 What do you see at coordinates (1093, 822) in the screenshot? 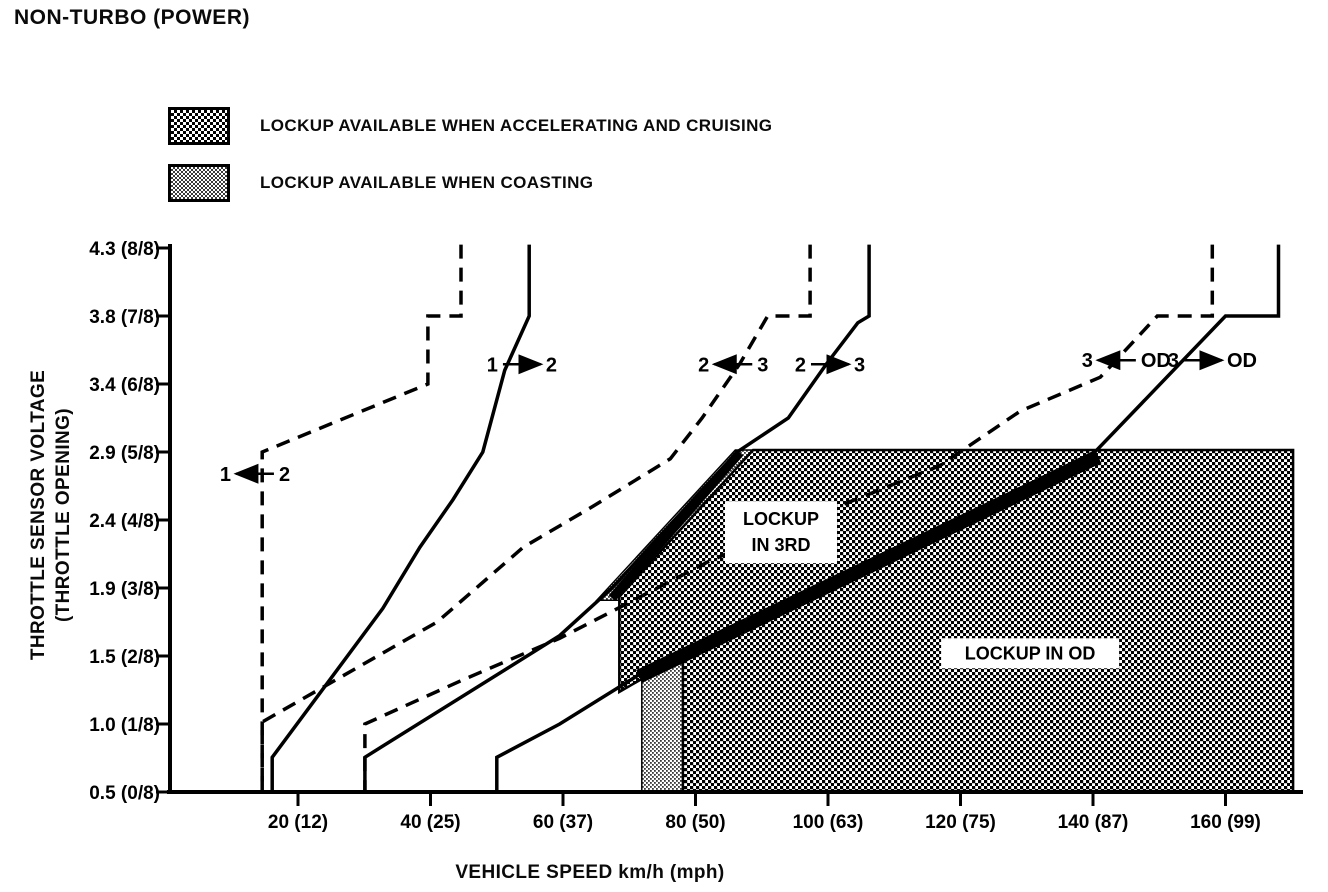
I see `x-tick-label: 140 (87)` at bounding box center [1093, 822].